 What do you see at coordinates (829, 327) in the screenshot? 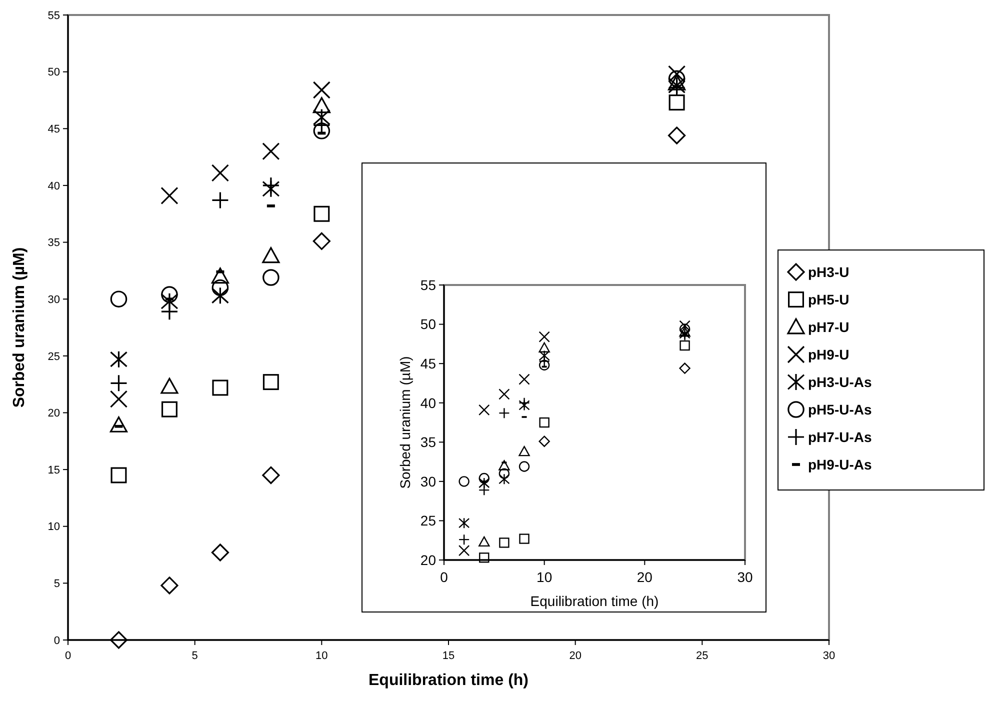
I see `legend-label: pH7-U` at bounding box center [829, 327].